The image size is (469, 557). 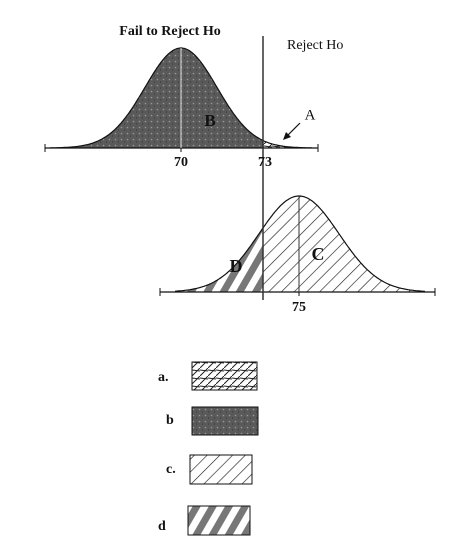 I want to click on region-label: D, so click(x=236, y=266).